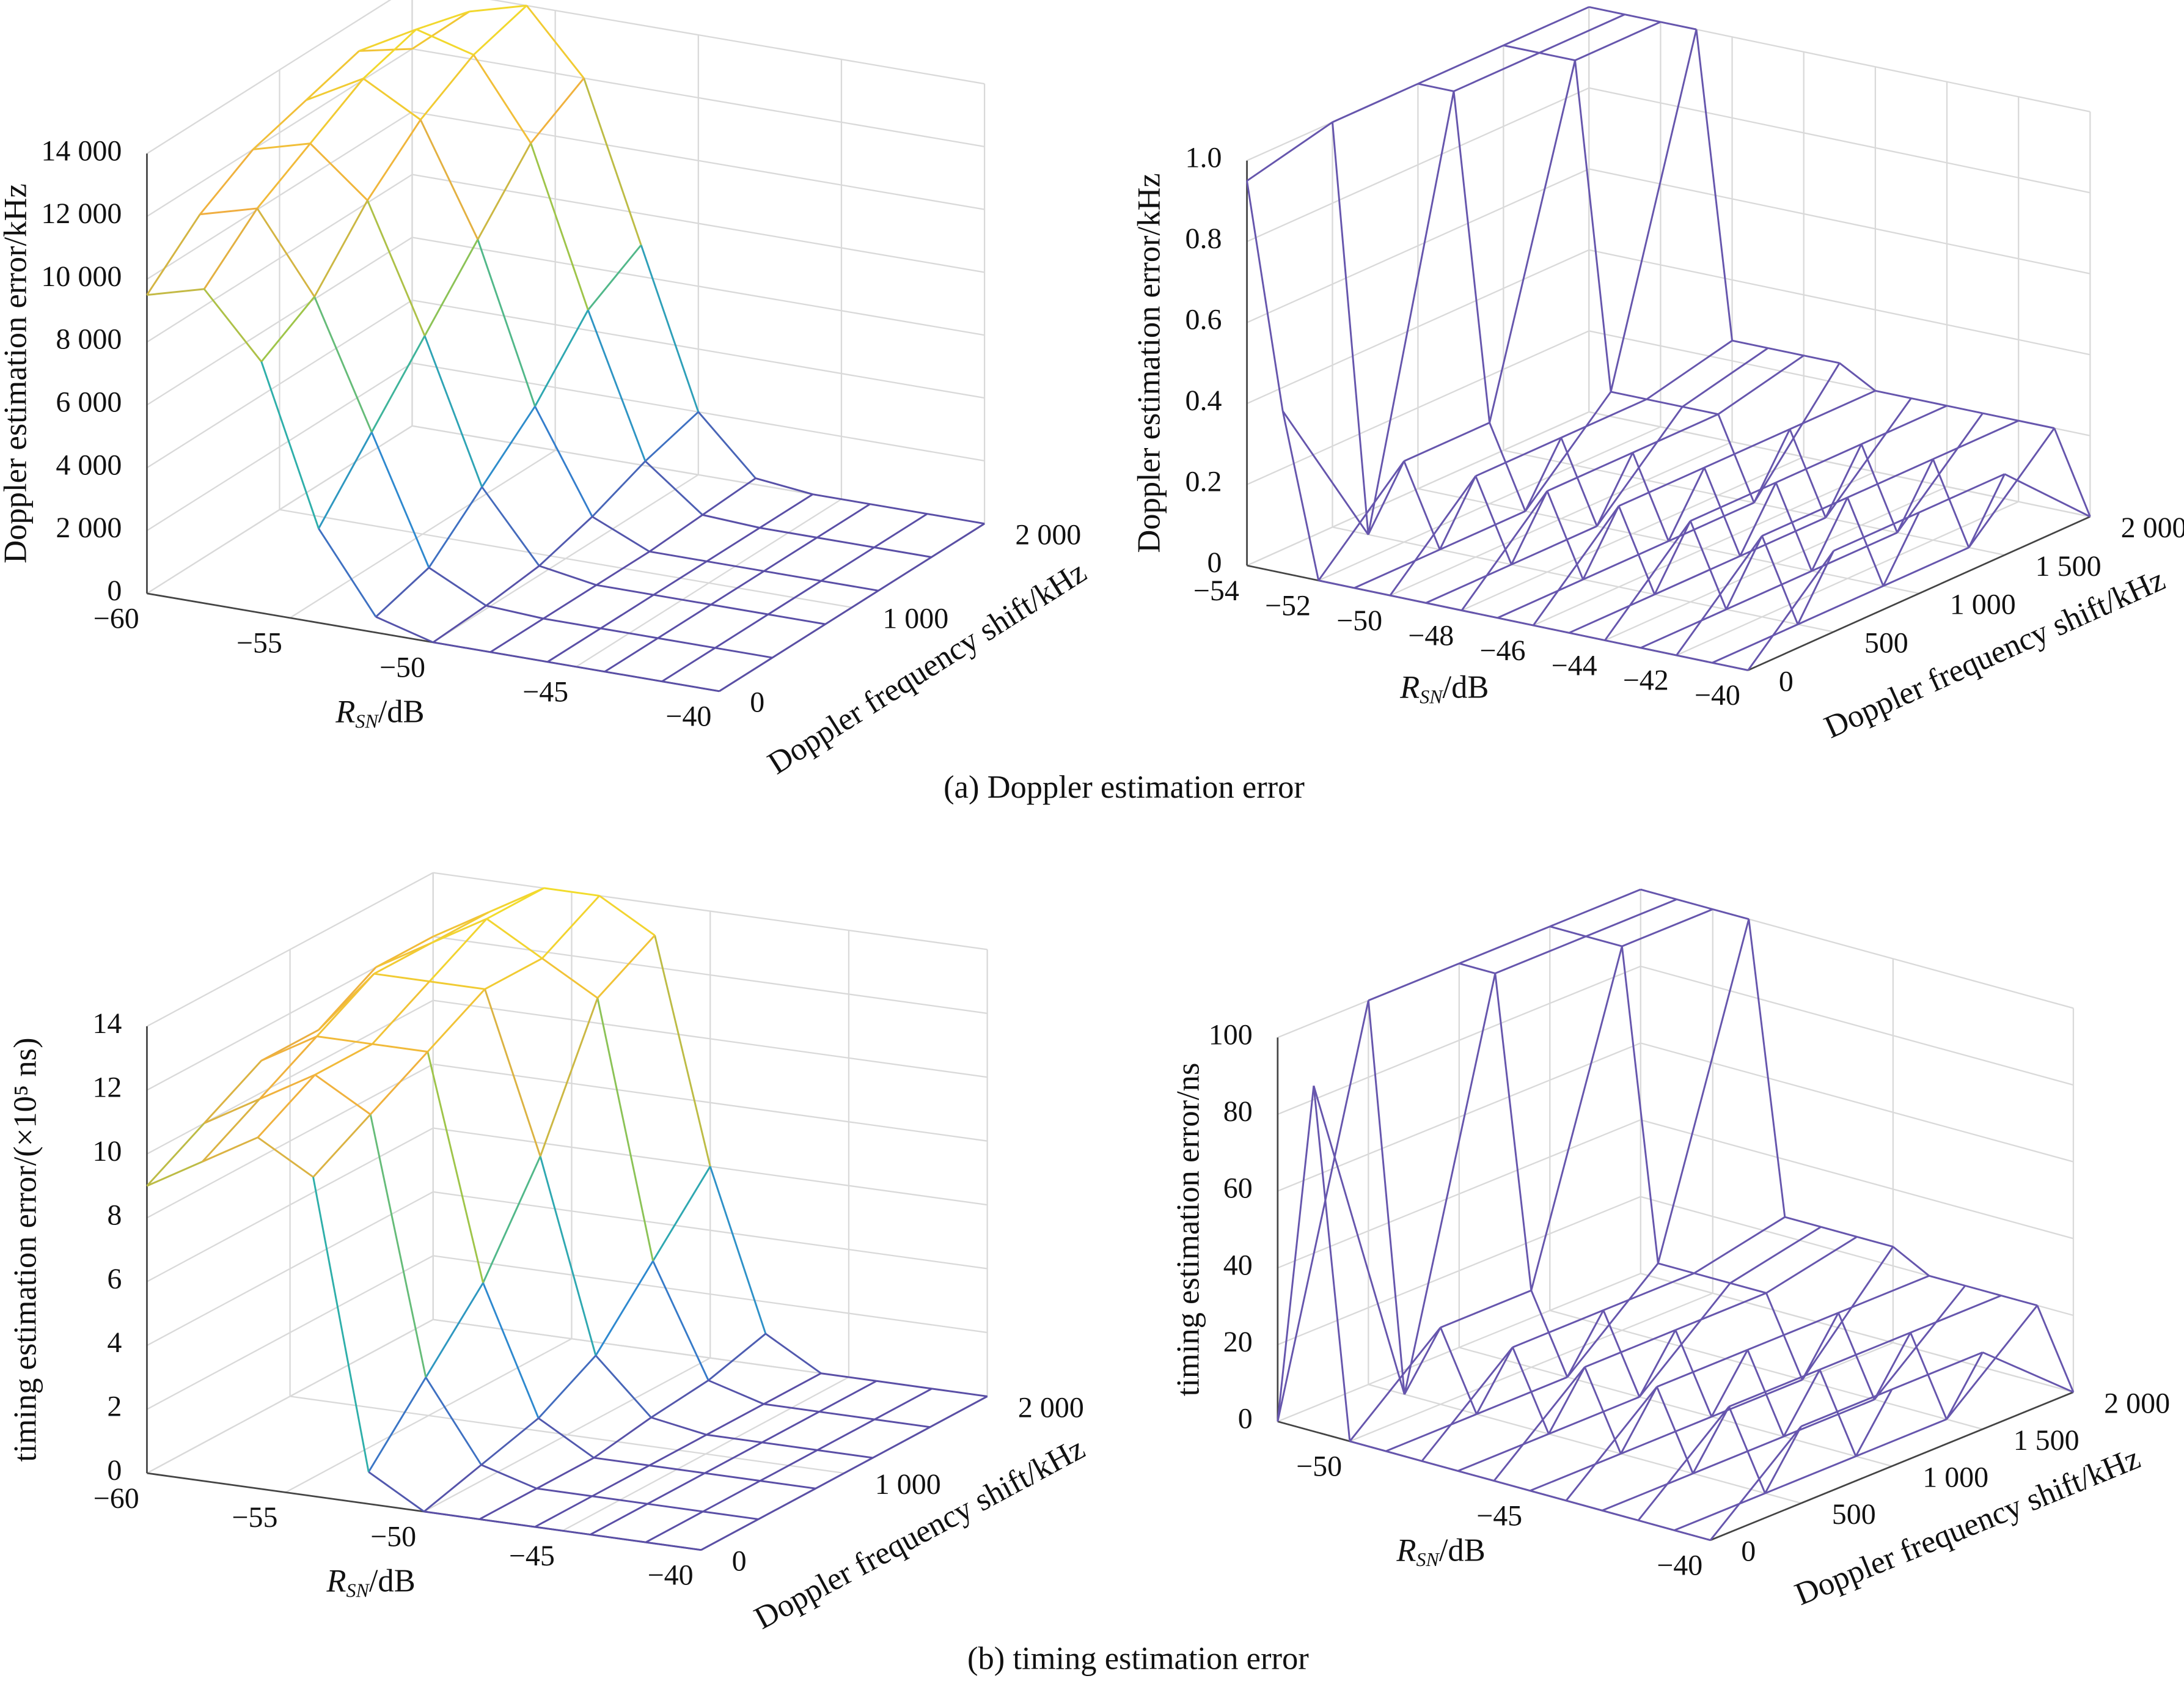 Image resolution: width=2184 pixels, height=1684 pixels. I want to click on y-tick-label: 0, so click(757, 702).